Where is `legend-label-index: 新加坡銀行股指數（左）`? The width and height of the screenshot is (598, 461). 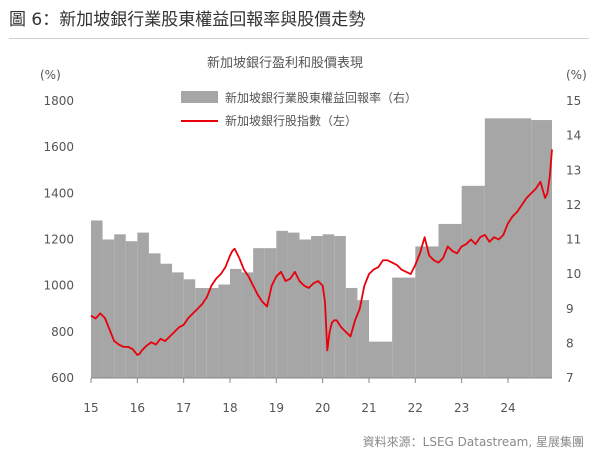
legend-label-index: 新加坡銀行股指數（左） is located at coordinates (291, 120).